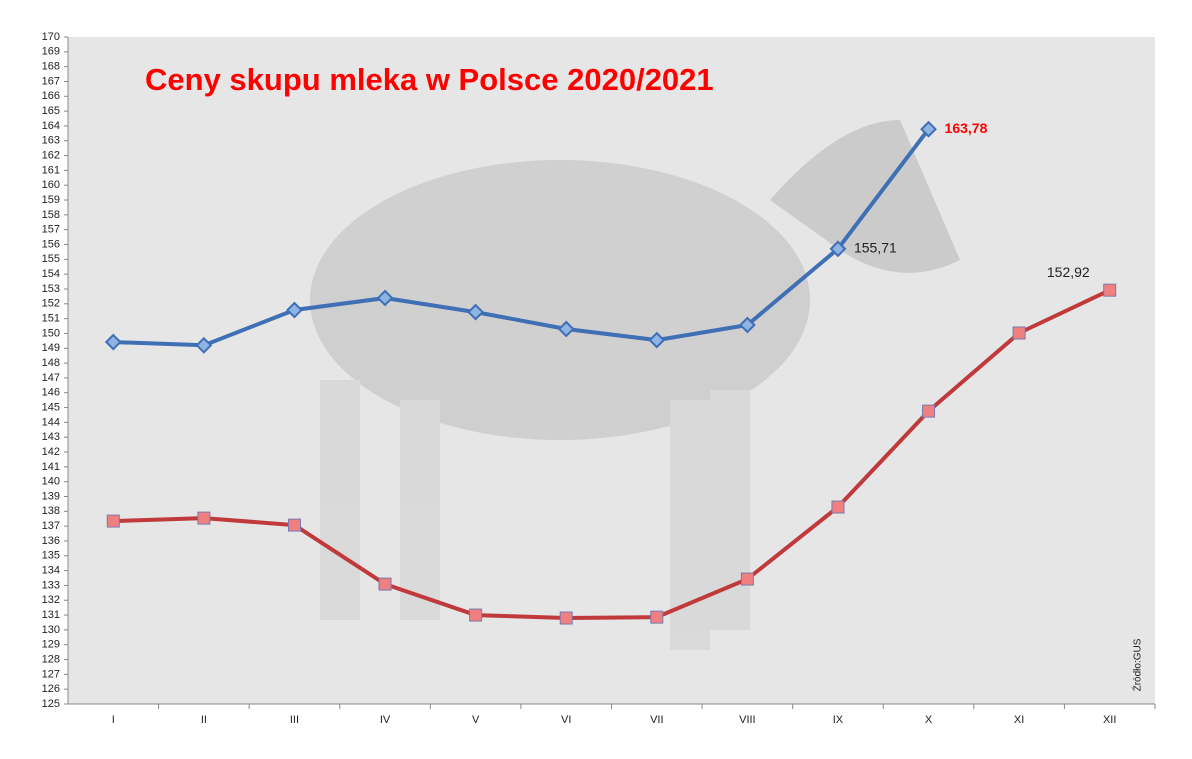 The height and width of the screenshot is (759, 1192). What do you see at coordinates (476, 720) in the screenshot?
I see `x-tick-label: V` at bounding box center [476, 720].